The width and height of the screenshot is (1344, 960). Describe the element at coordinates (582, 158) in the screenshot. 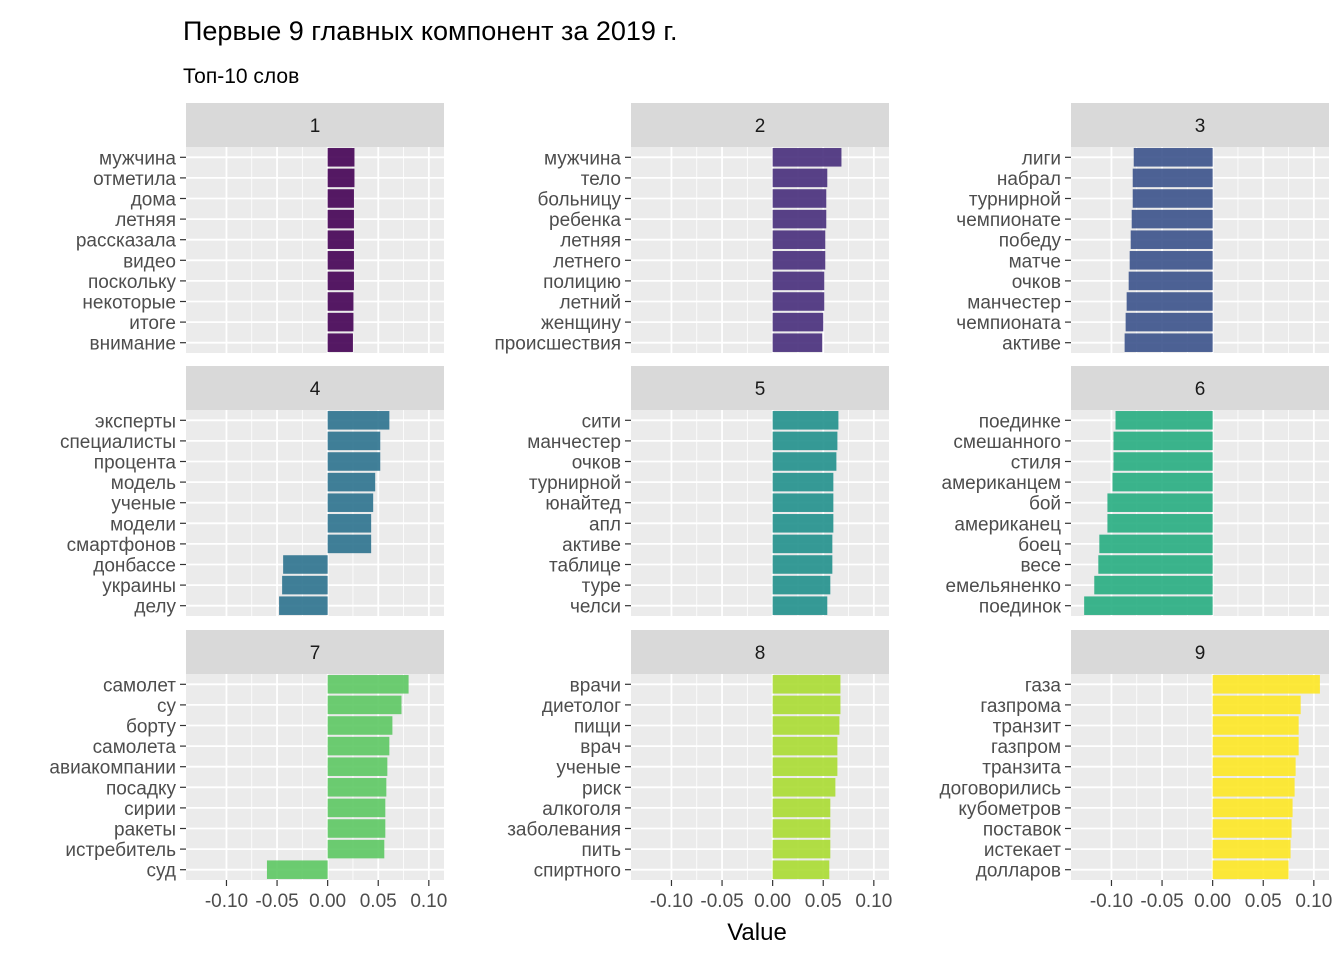

I see `y-tick-label: мужчина` at that location.